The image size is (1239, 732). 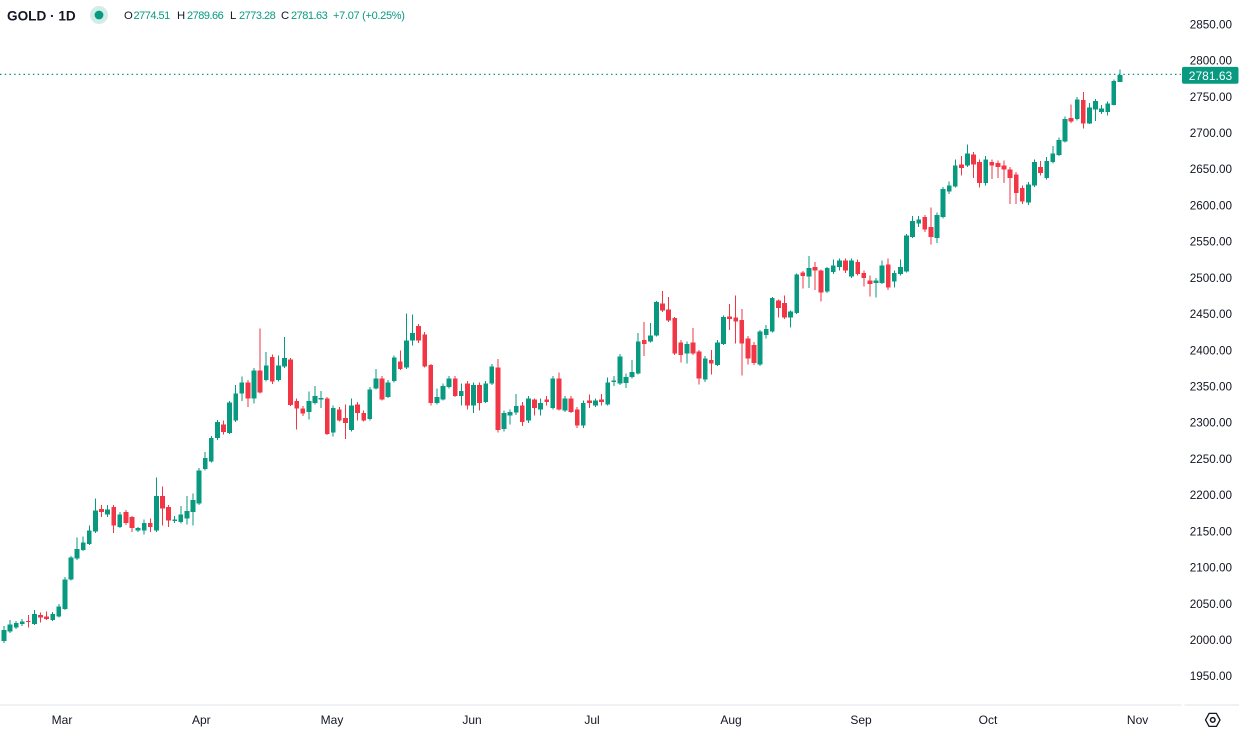 What do you see at coordinates (471, 720) in the screenshot?
I see `svg-text: Jun` at bounding box center [471, 720].